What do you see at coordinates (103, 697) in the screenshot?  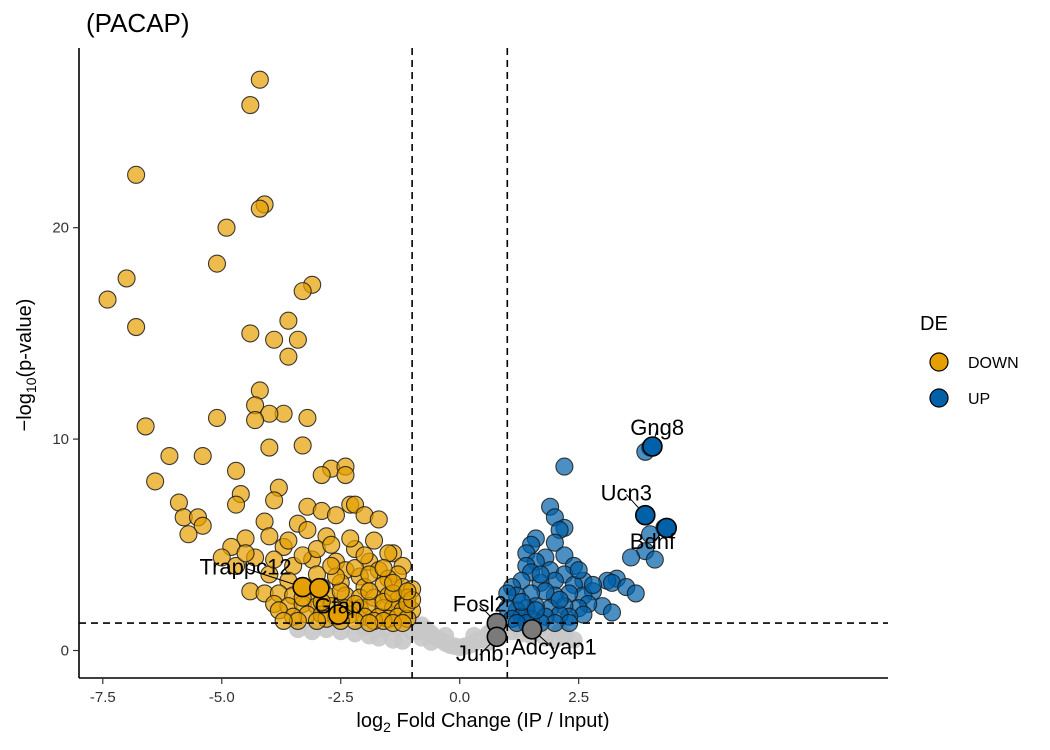 I see `x-tick-label: -7.5` at bounding box center [103, 697].